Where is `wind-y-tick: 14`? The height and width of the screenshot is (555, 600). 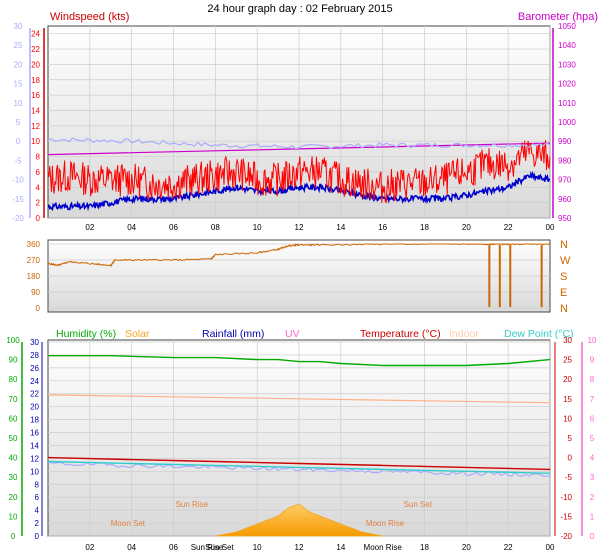
wind-y-tick: 14 is located at coordinates (35, 110).